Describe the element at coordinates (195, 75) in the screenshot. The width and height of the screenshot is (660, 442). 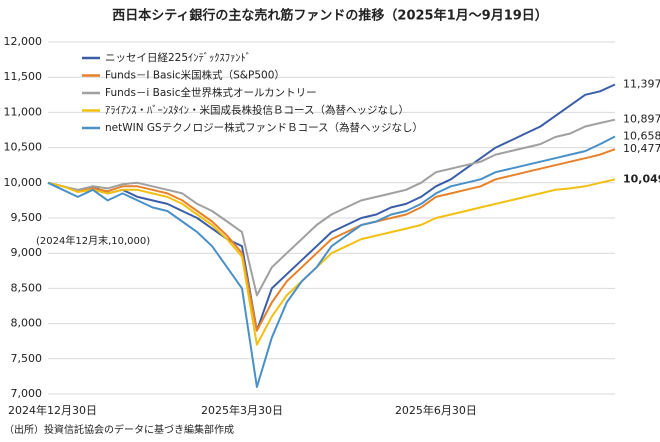
I see `legend-label: Funds－I Basic米国株式（S&P500）` at that location.